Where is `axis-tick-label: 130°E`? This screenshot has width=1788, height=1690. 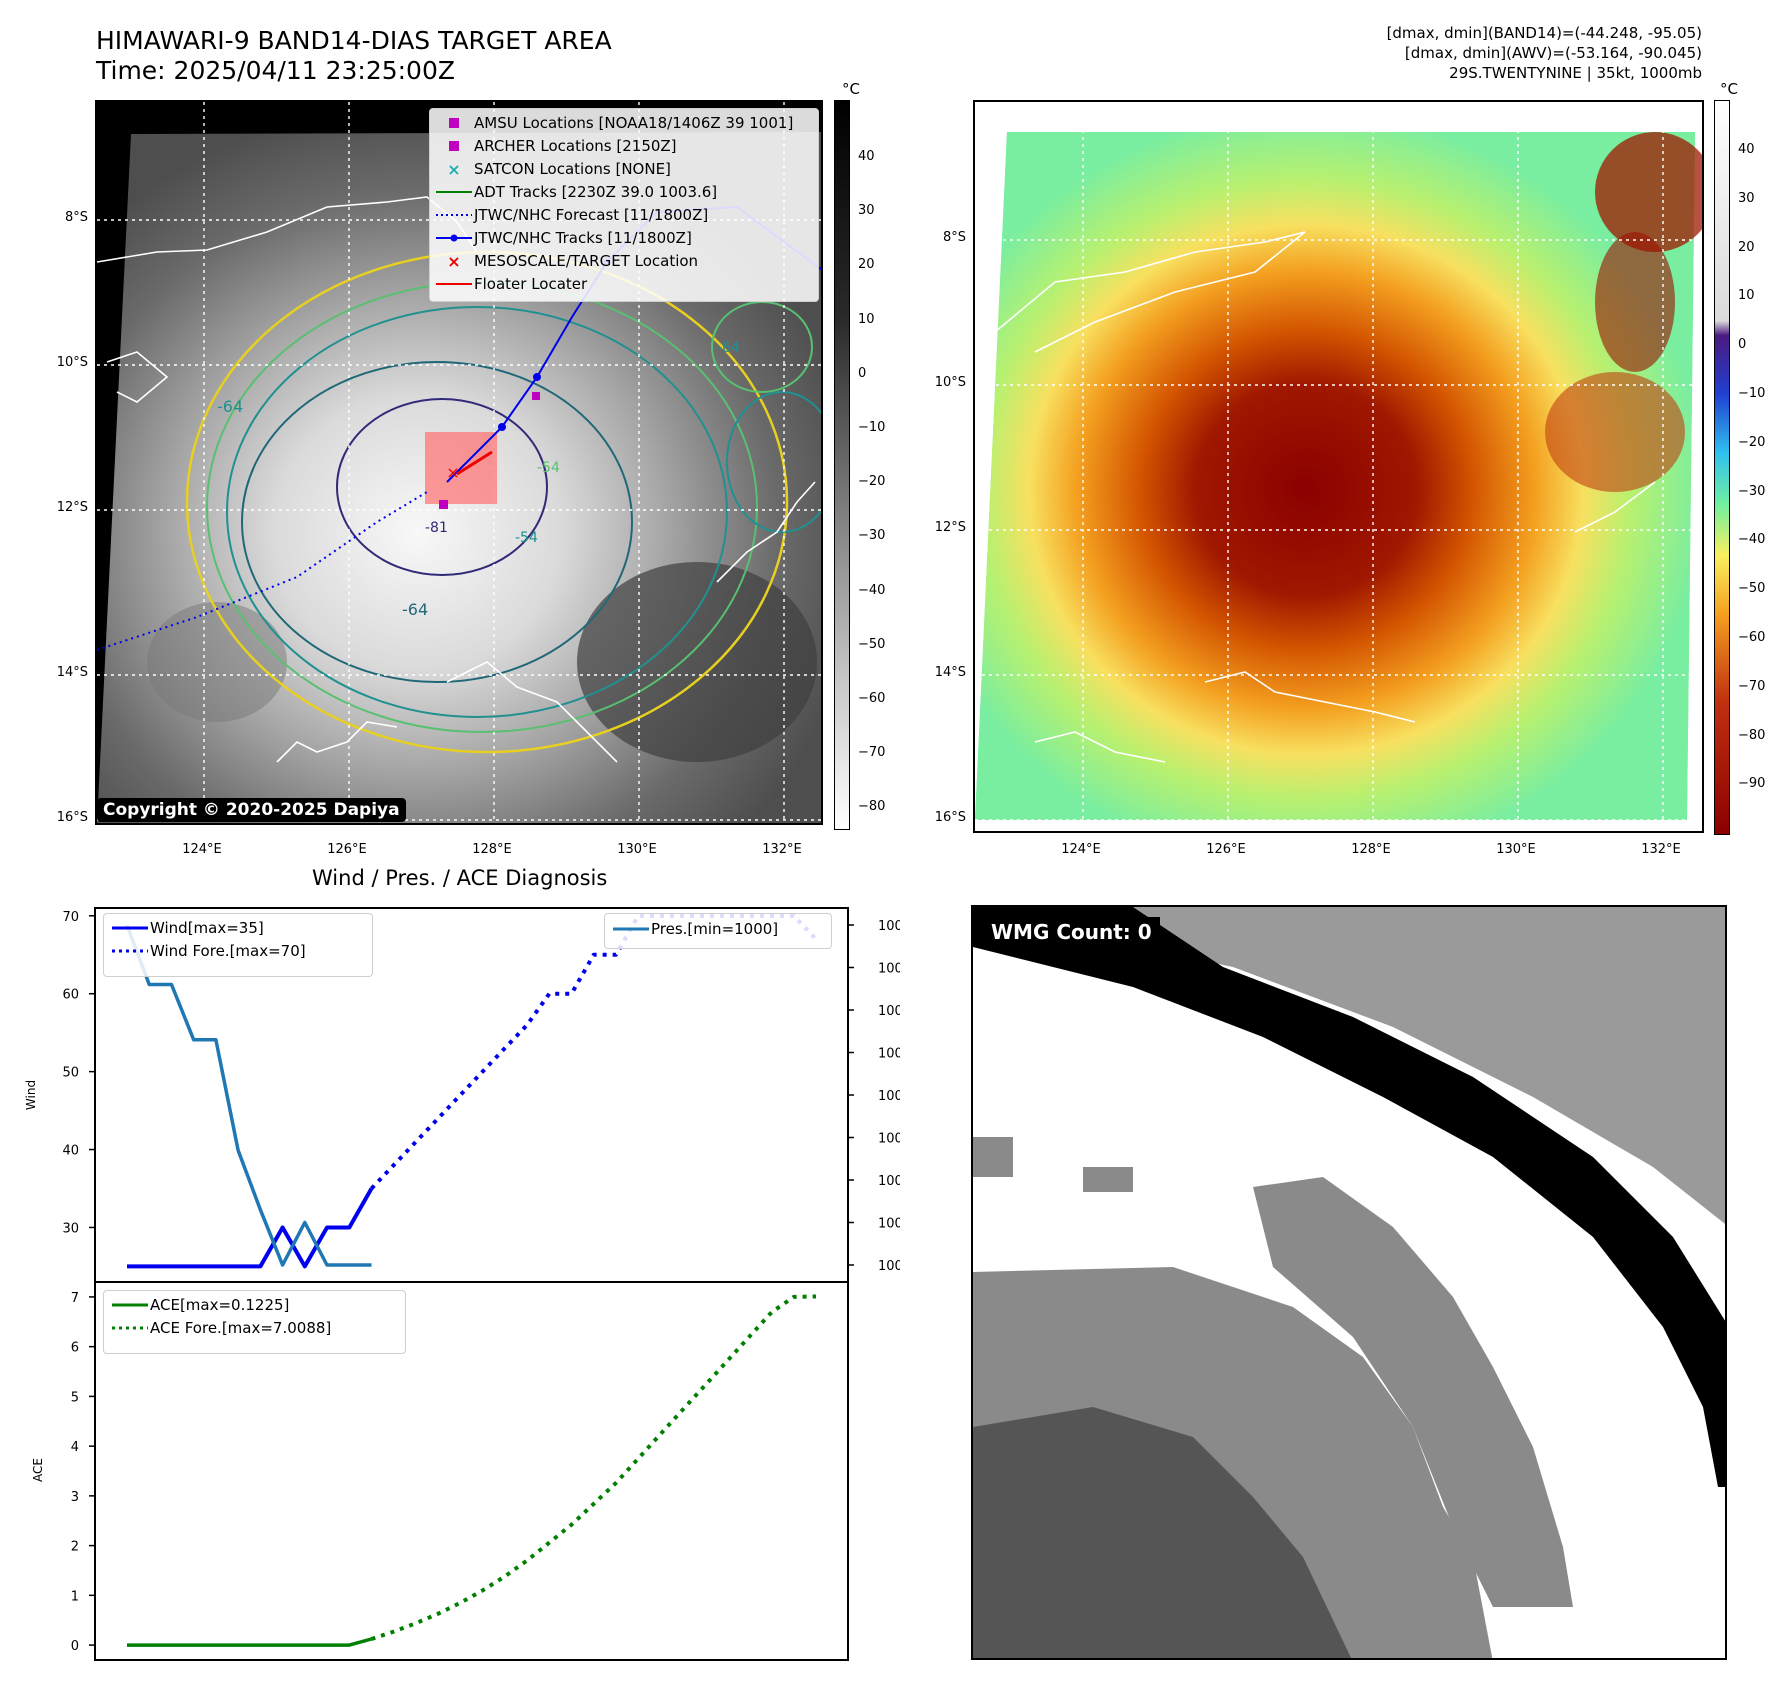 axis-tick-label: 130°E is located at coordinates (1516, 849).